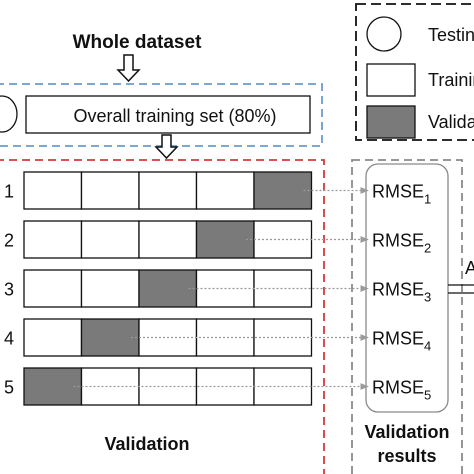 This screenshot has height=474, width=474. What do you see at coordinates (9, 114) in the screenshot?
I see `testing-set-circle-icon` at bounding box center [9, 114].